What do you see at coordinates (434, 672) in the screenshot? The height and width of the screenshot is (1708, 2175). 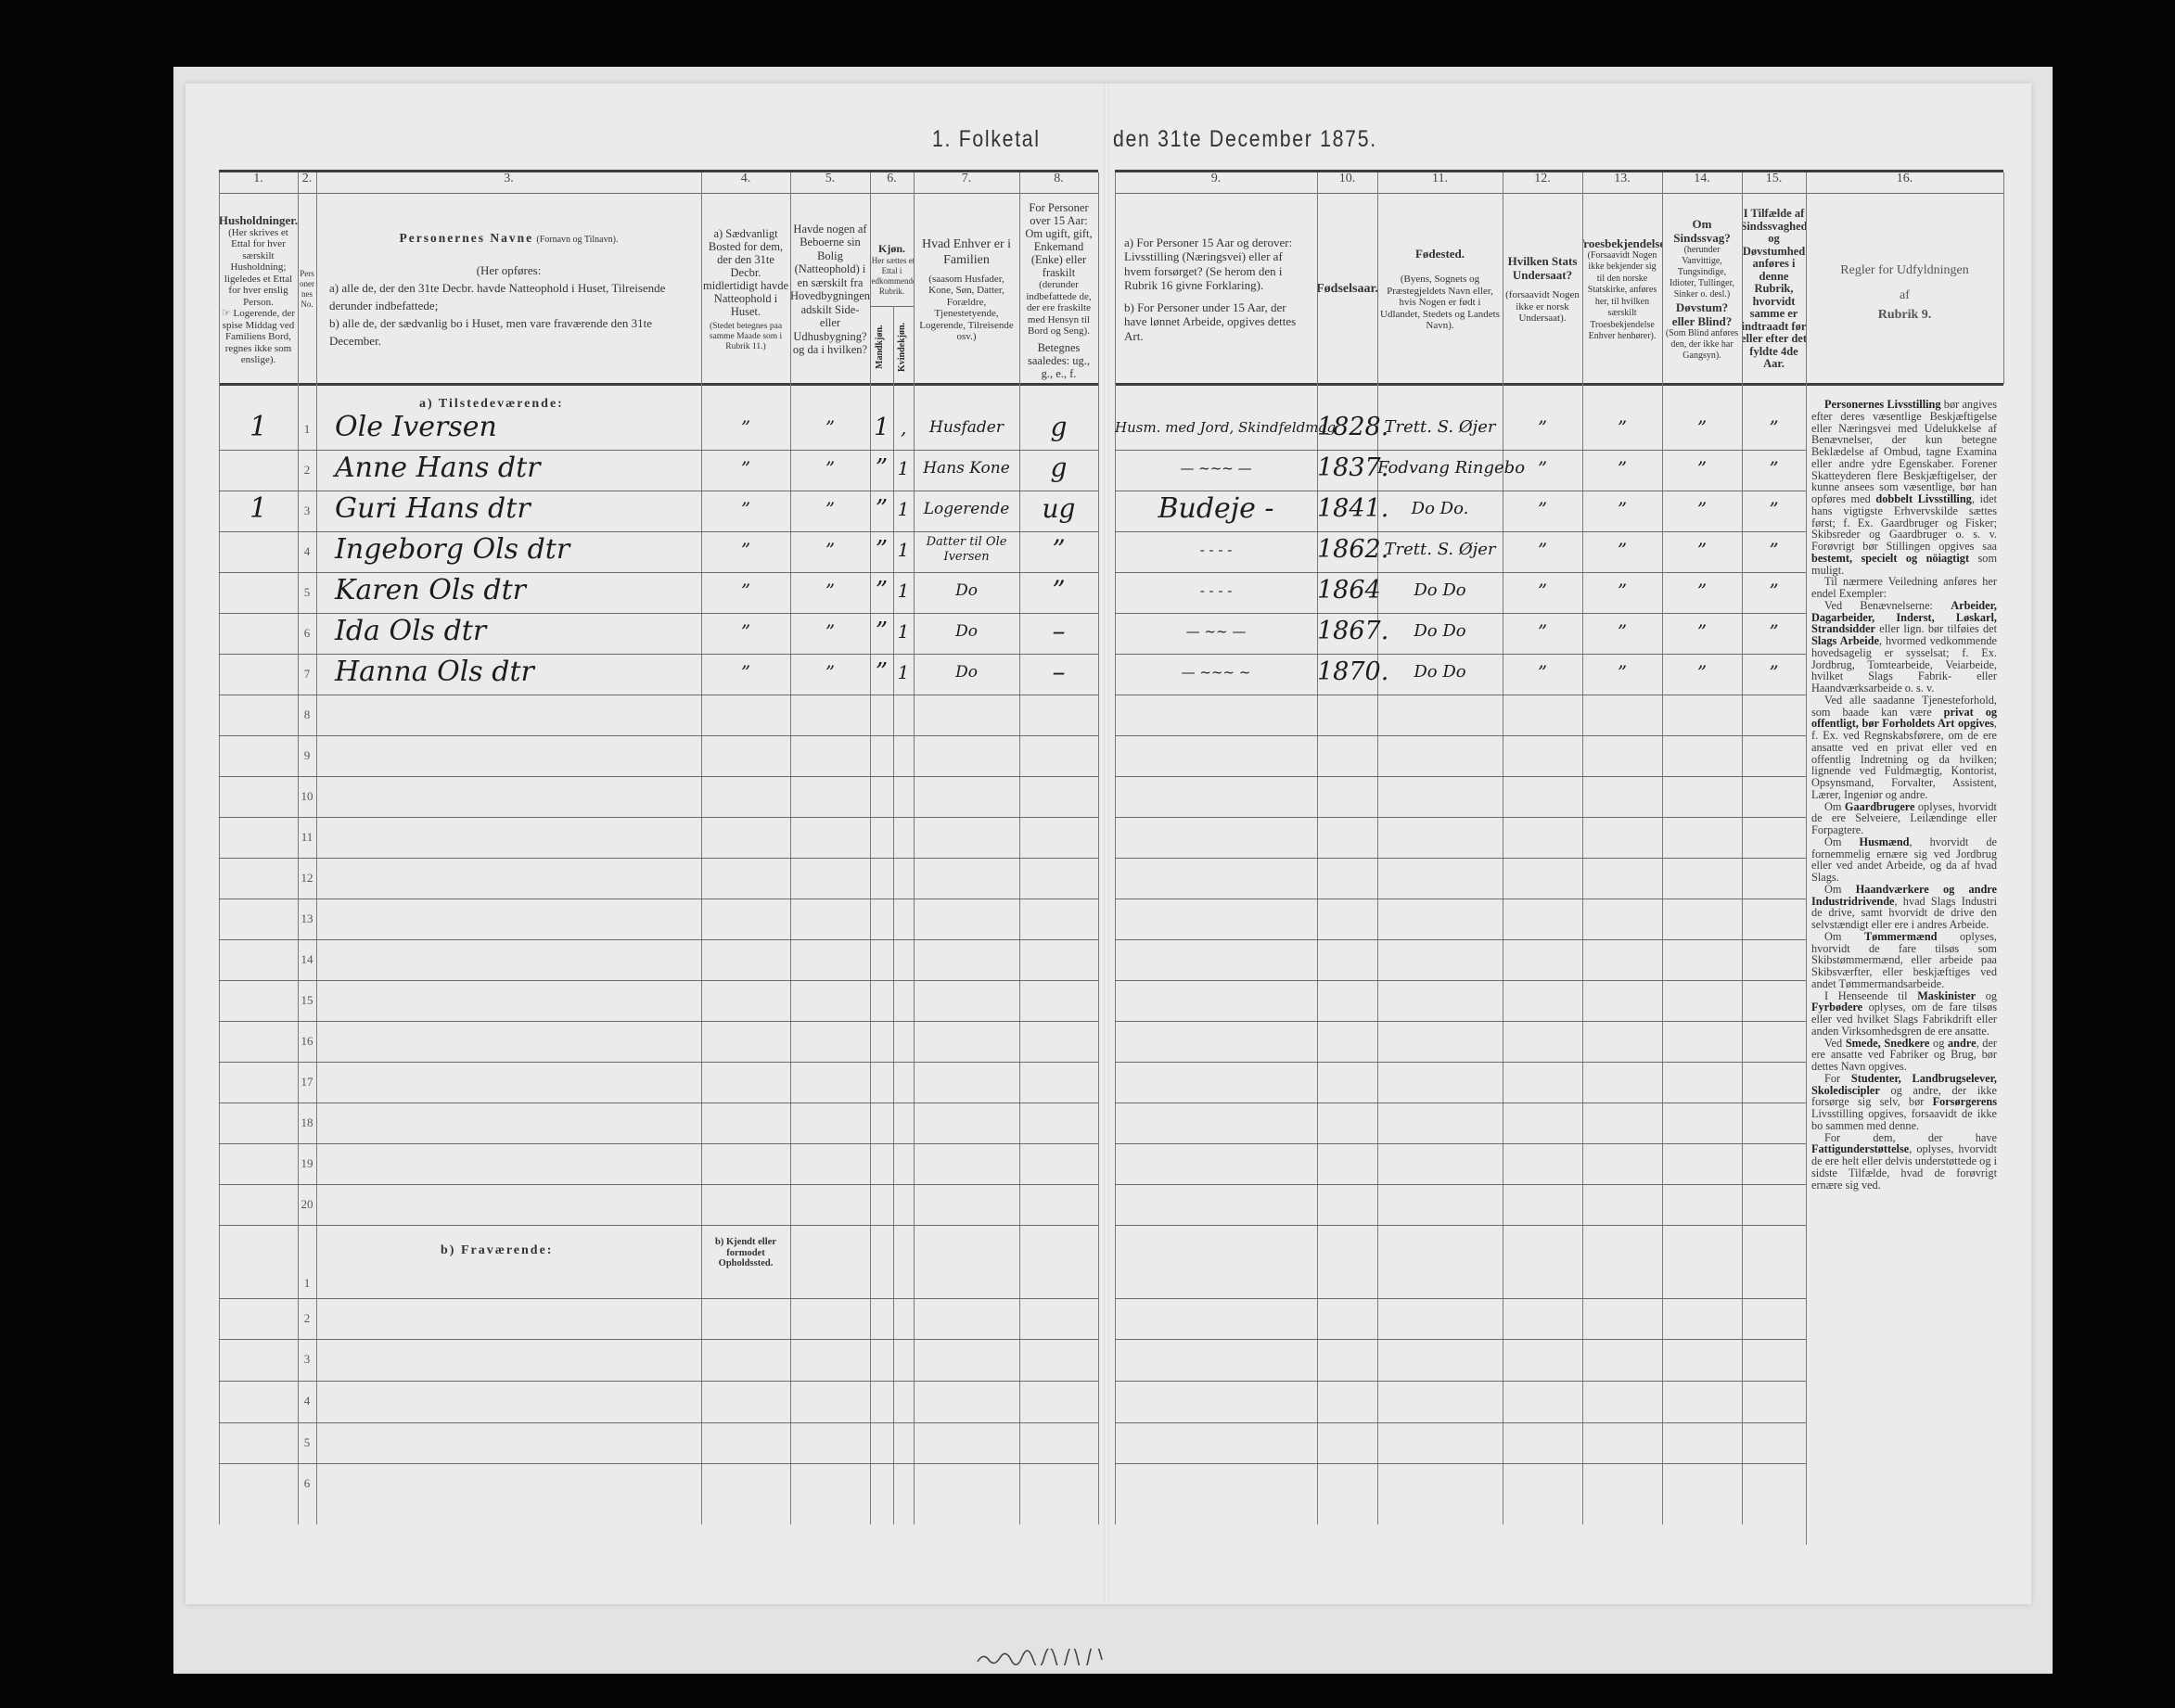 I see `cell-name: Hanna Ols dtr` at bounding box center [434, 672].